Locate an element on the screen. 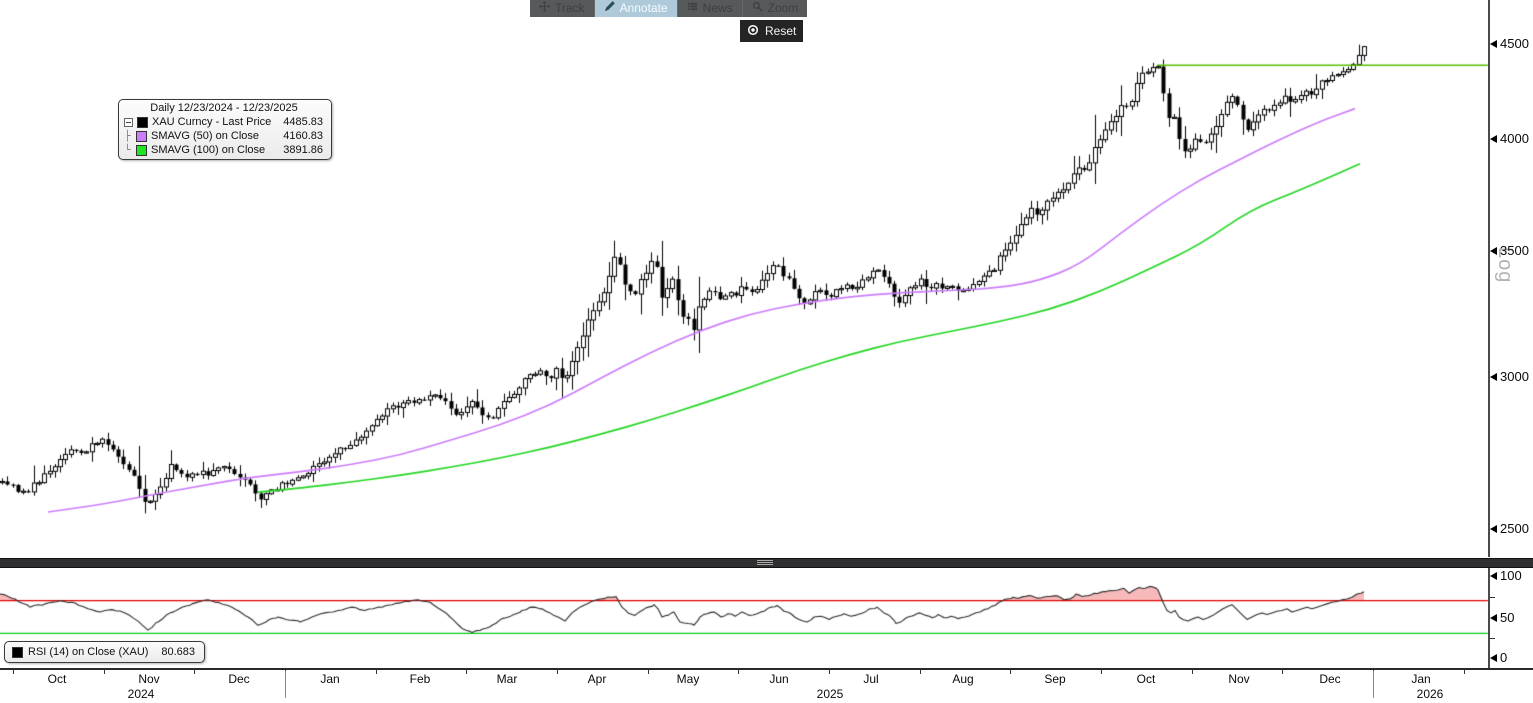 This screenshot has width=1533, height=703. reset-button: Reset is located at coordinates (771, 31).